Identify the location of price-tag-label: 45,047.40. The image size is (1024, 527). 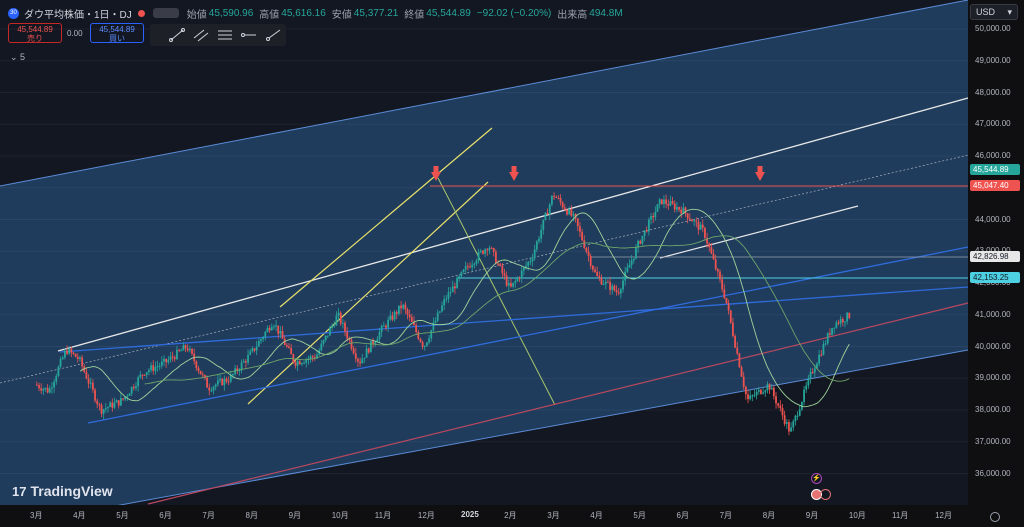
(995, 186).